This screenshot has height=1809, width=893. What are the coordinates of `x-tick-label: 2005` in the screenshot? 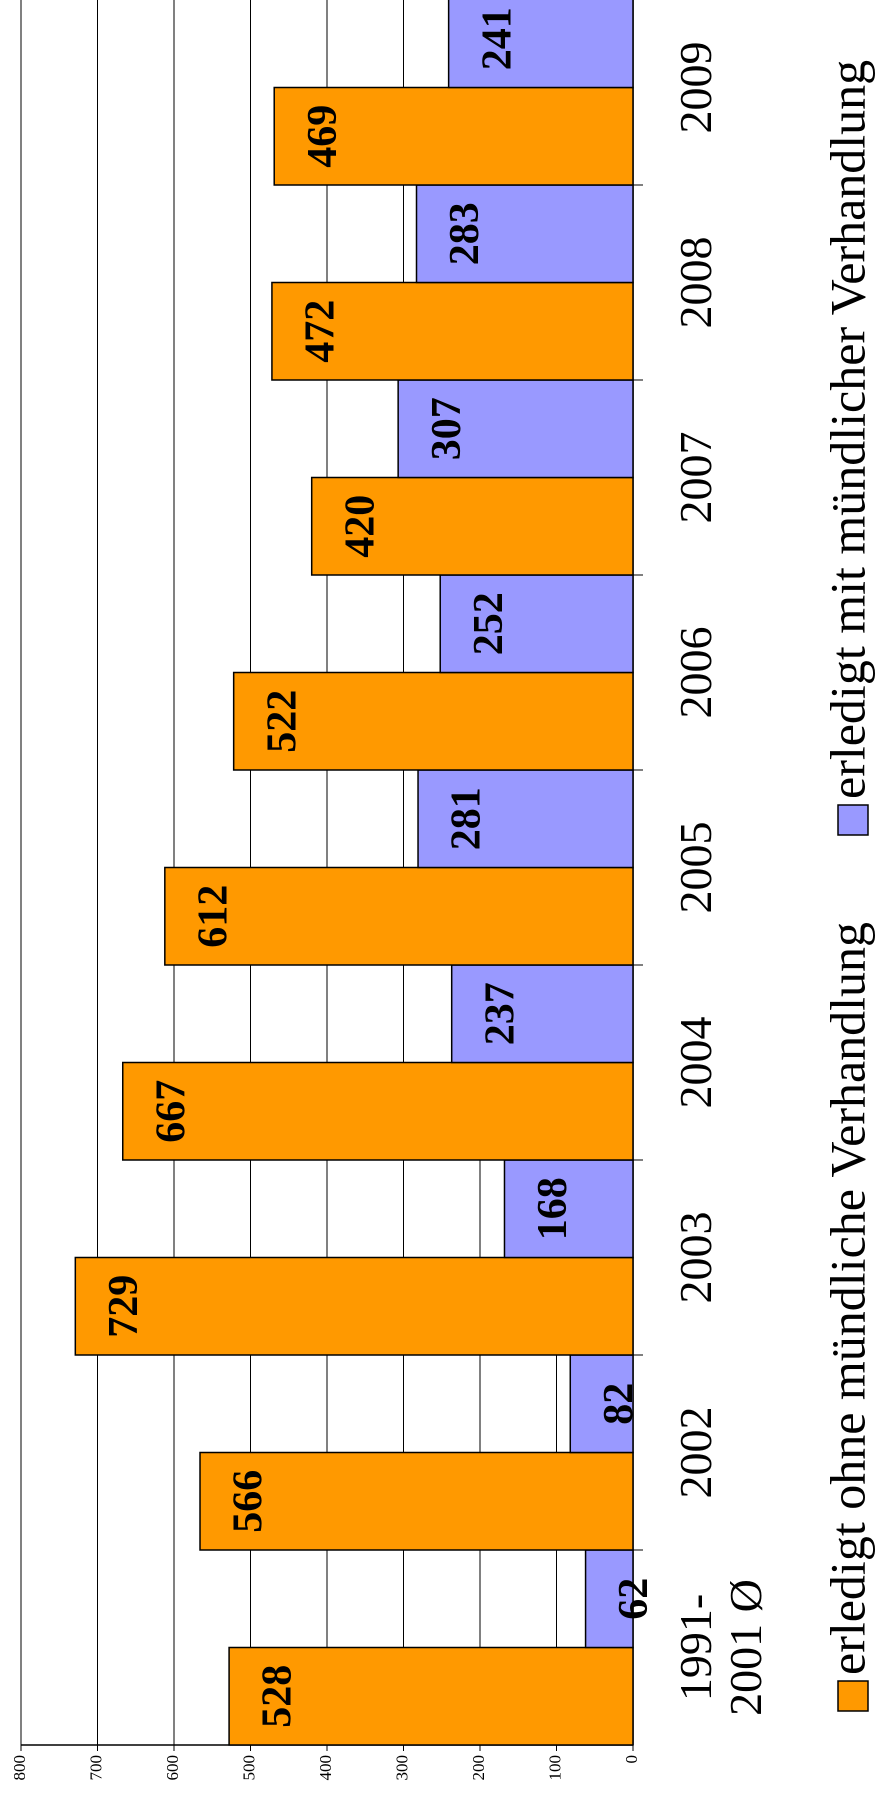 It's located at (696, 867).